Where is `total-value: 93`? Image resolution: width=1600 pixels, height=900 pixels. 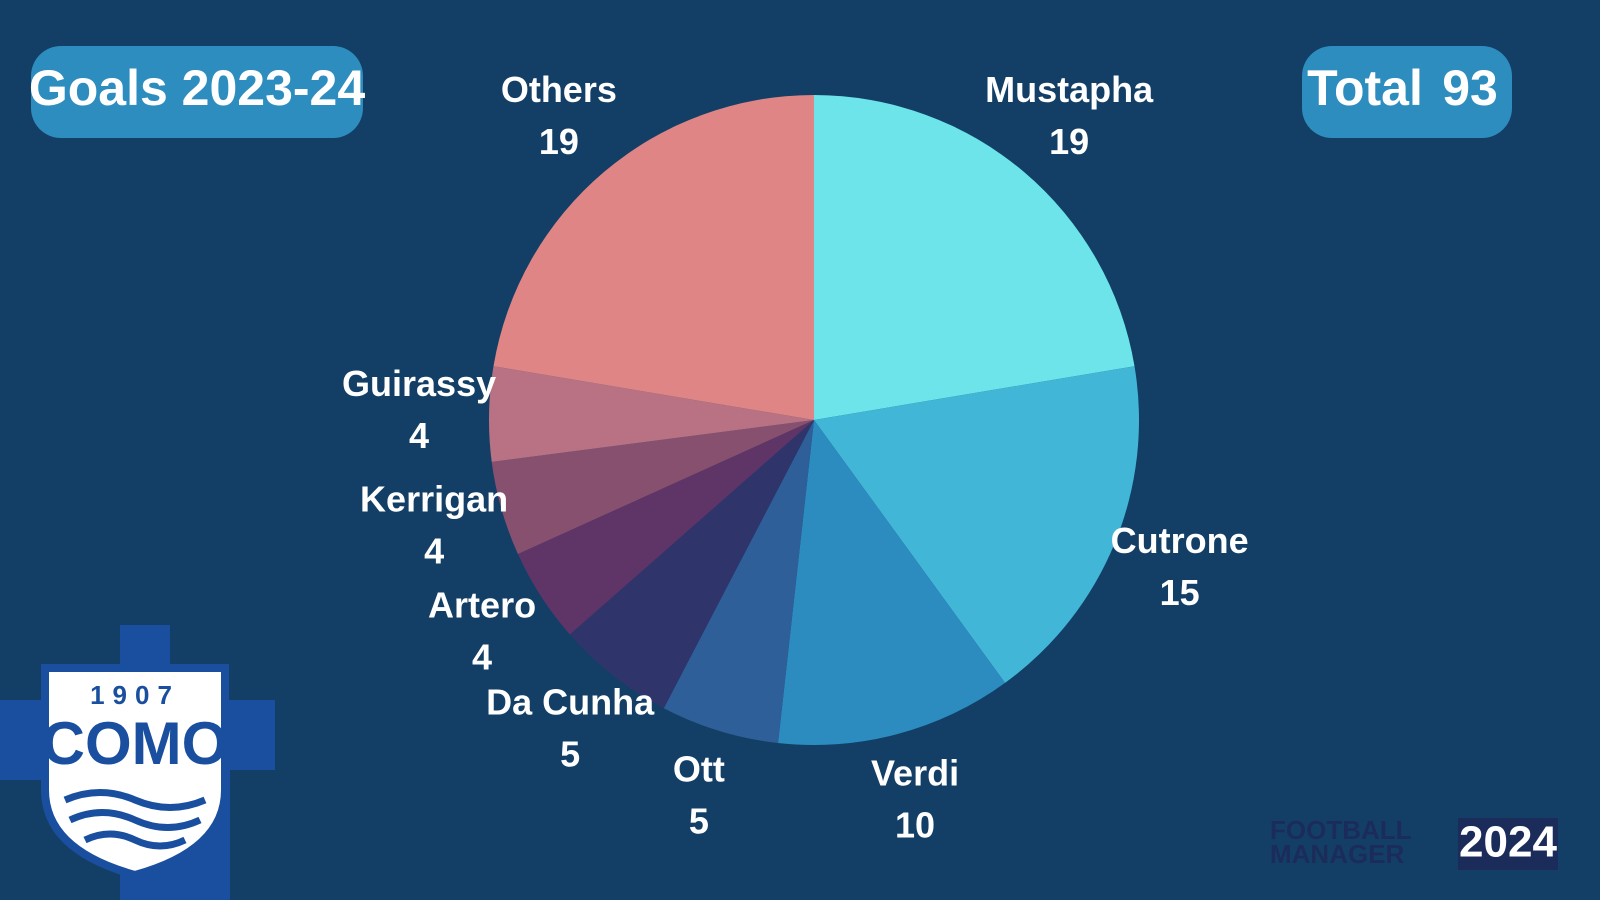
total-value: 93 is located at coordinates (1470, 88).